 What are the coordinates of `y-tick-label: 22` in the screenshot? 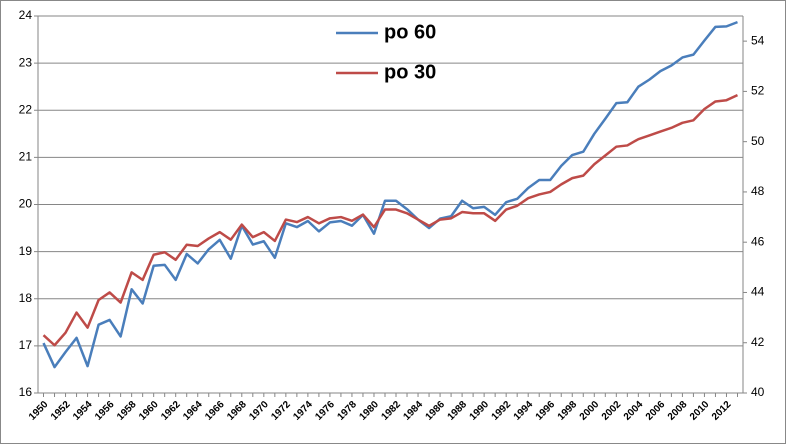 It's located at (26, 109).